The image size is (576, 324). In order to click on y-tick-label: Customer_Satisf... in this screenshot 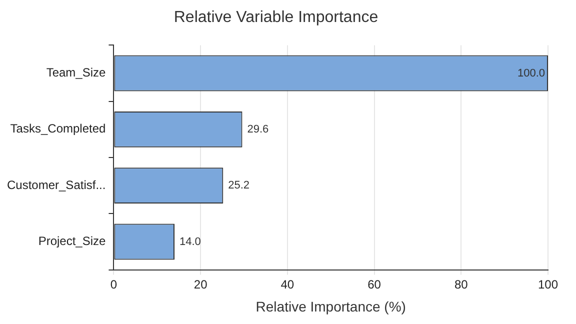, I will do `click(56, 185)`.